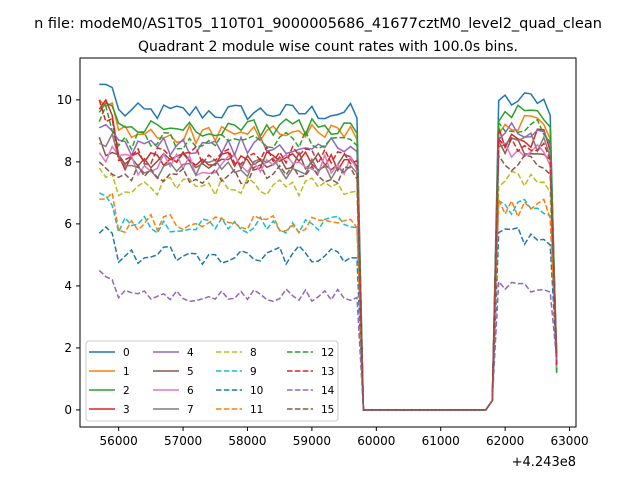 The image size is (640, 480). What do you see at coordinates (253, 372) in the screenshot?
I see `legend-label-9: 9` at bounding box center [253, 372].